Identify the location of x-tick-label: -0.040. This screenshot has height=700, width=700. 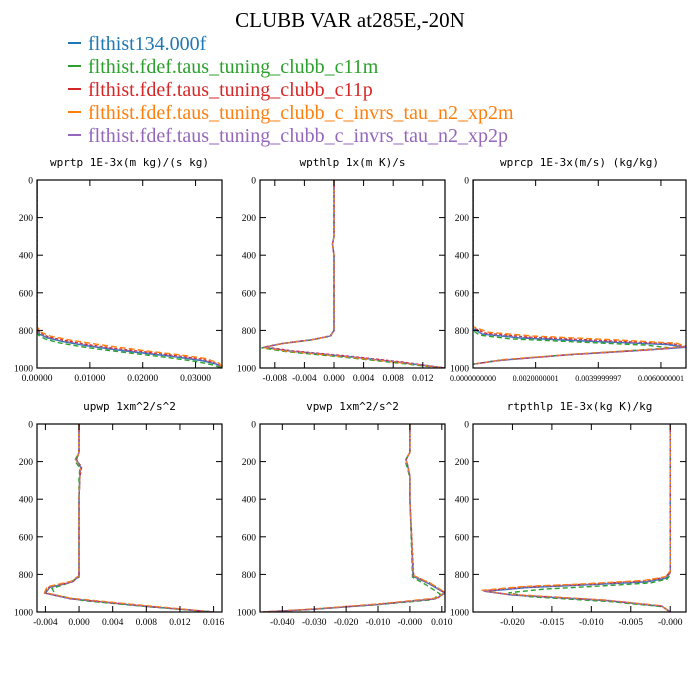
(282, 623).